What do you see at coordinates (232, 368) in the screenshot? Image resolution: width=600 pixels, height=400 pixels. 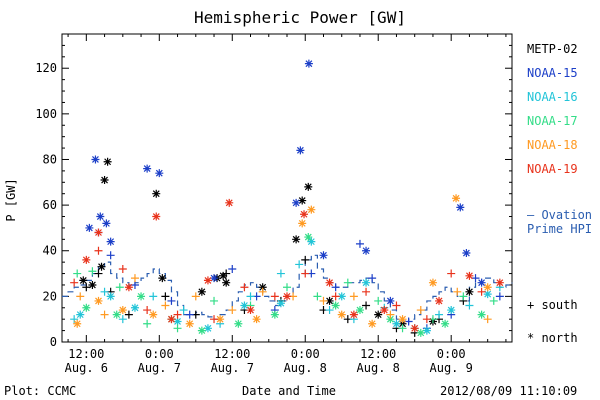 I see `x-tick-date: Aug. 7` at bounding box center [232, 368].